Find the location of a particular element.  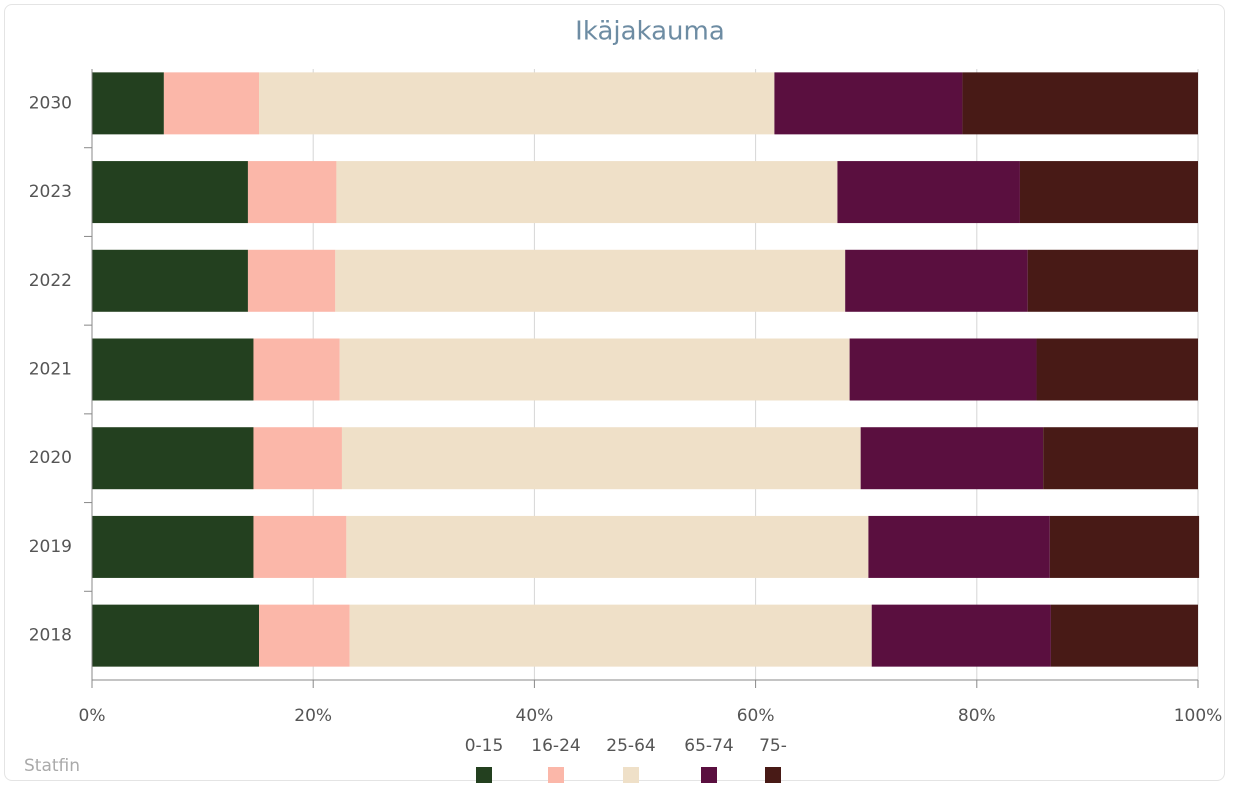

y-tick-label: 2019 is located at coordinates (50, 547).